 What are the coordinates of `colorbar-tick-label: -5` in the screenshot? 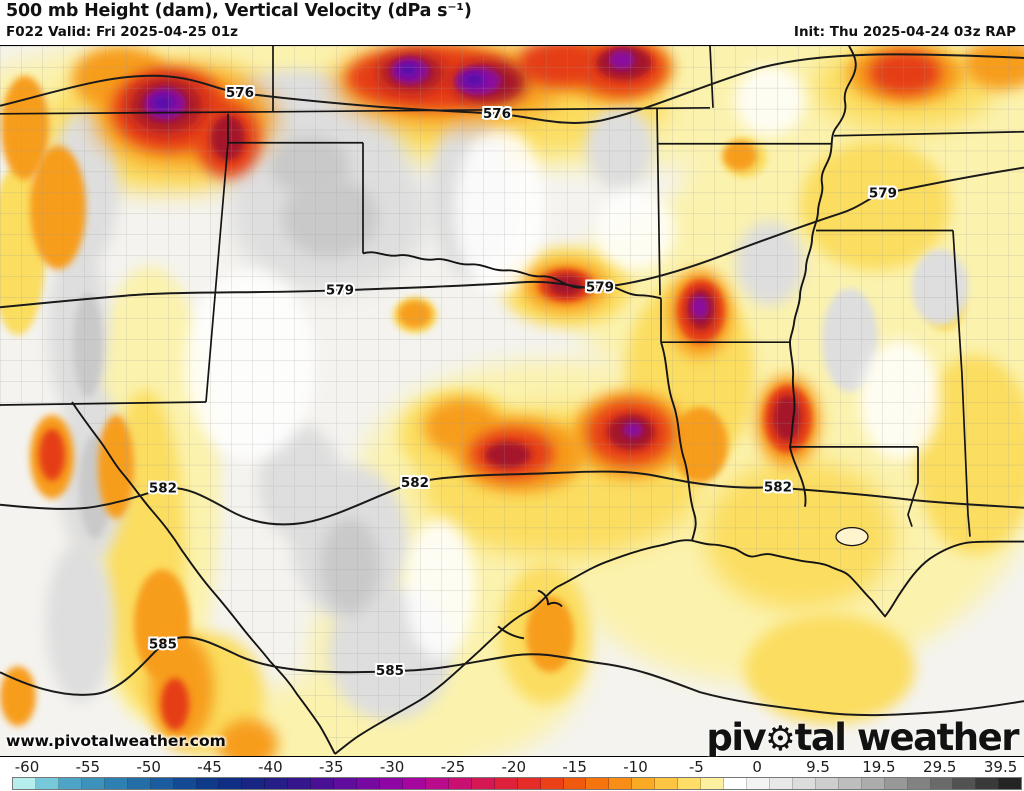 It's located at (696, 767).